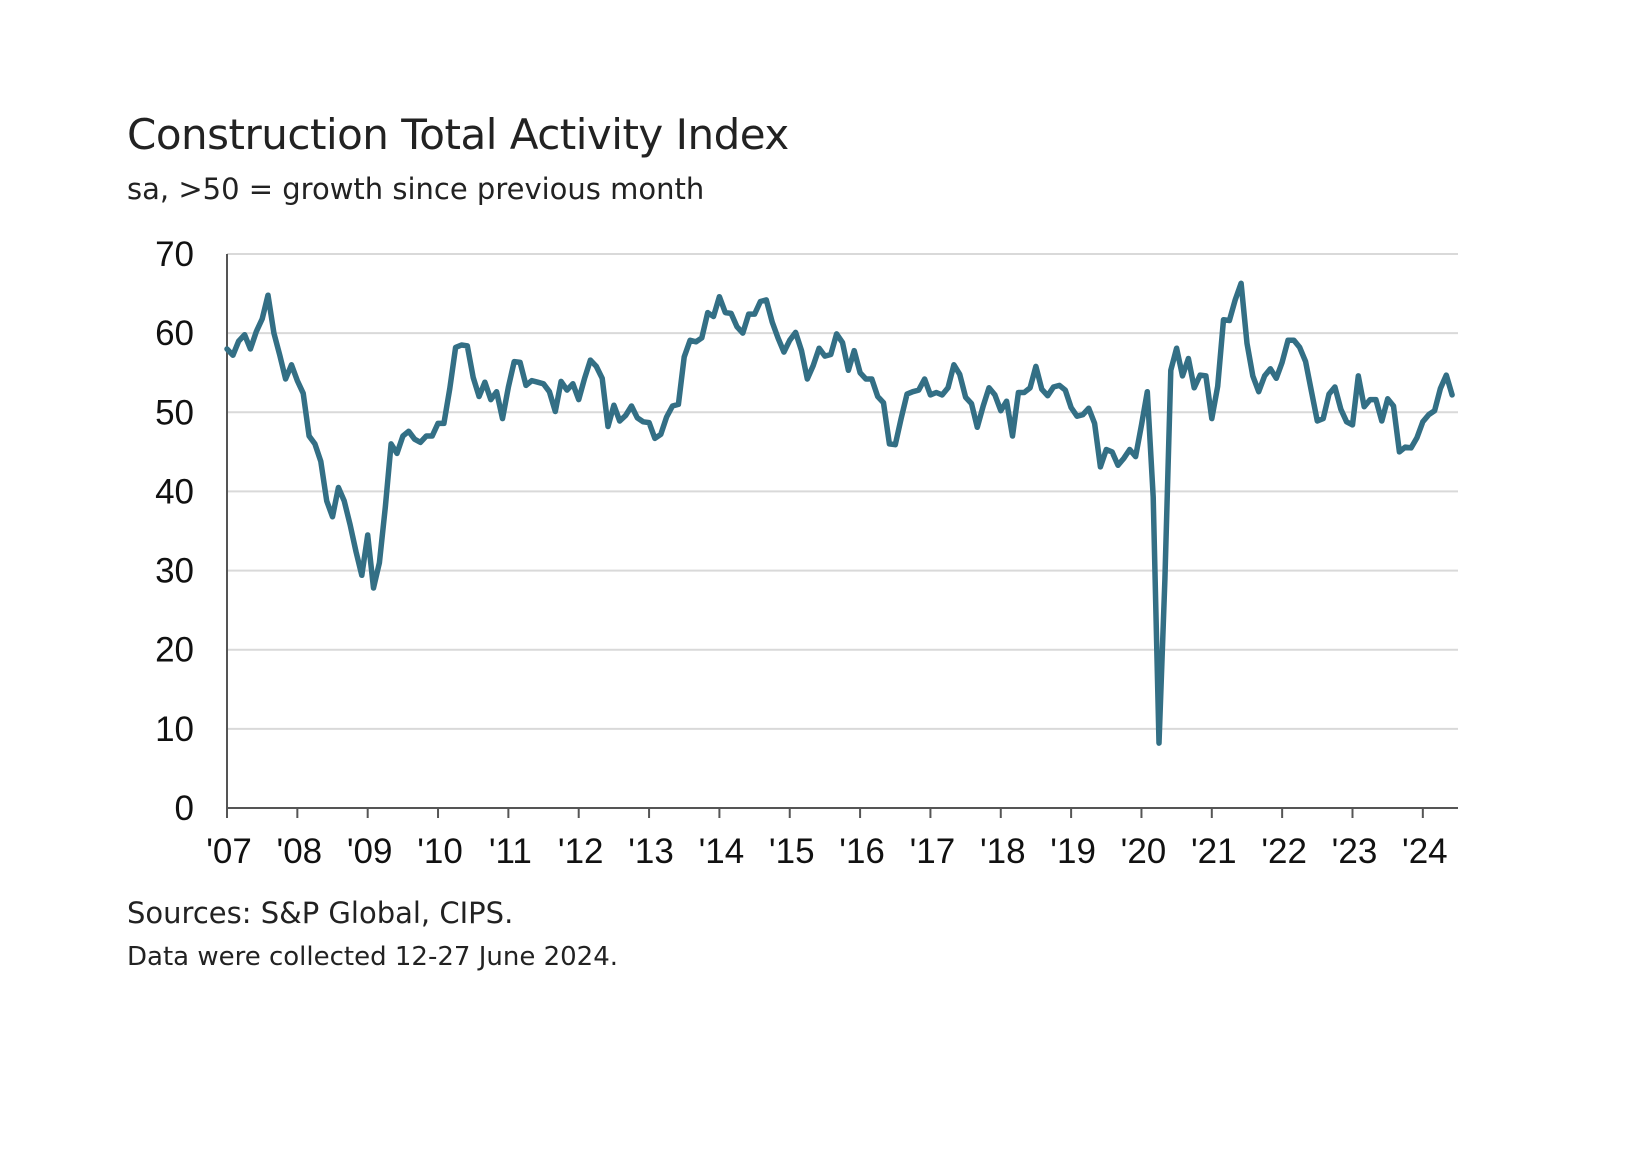  What do you see at coordinates (510, 851) in the screenshot?
I see `x-tick-label: '11` at bounding box center [510, 851].